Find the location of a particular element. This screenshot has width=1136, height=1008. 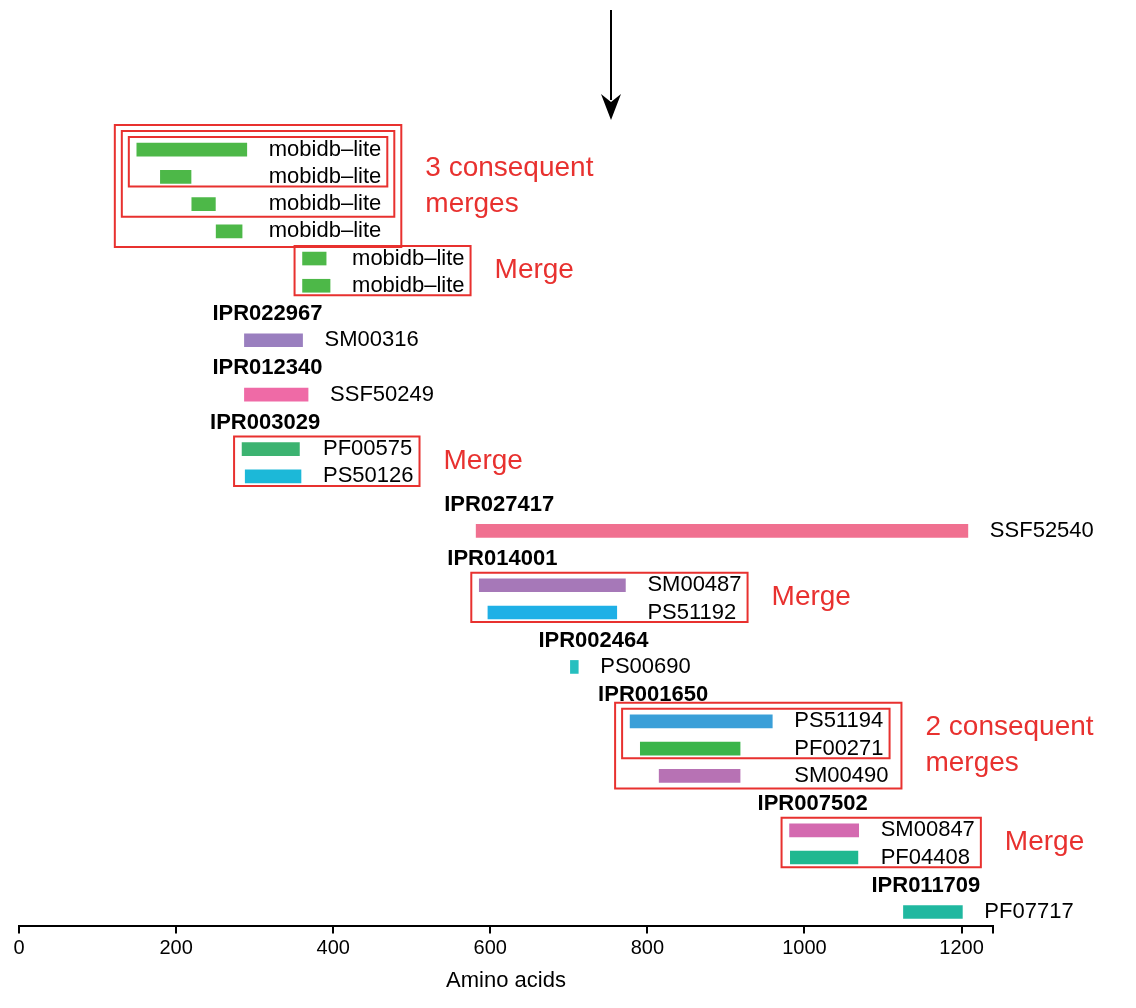

x-tick-label: 400 is located at coordinates (333, 947).